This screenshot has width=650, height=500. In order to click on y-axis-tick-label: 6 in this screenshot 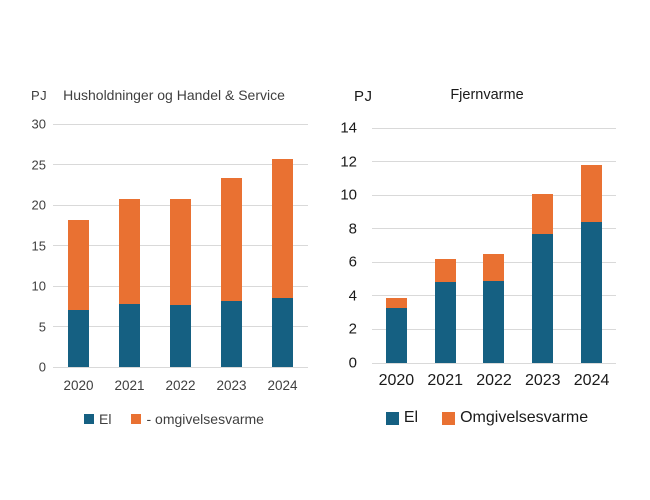, I will do `click(352, 262)`.